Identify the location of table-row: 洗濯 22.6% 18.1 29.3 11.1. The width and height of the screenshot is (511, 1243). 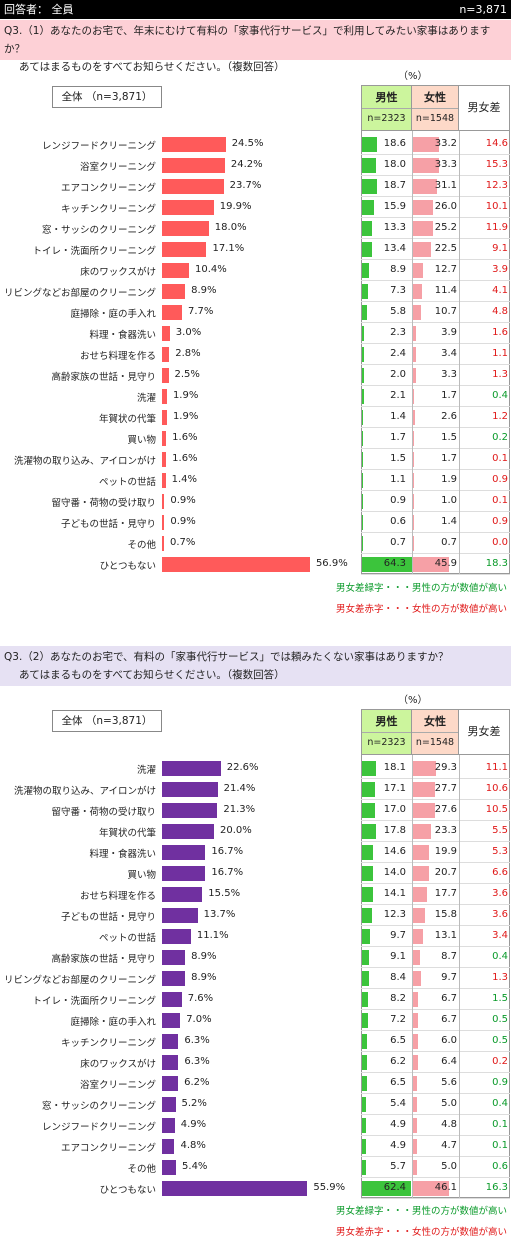
(255, 768).